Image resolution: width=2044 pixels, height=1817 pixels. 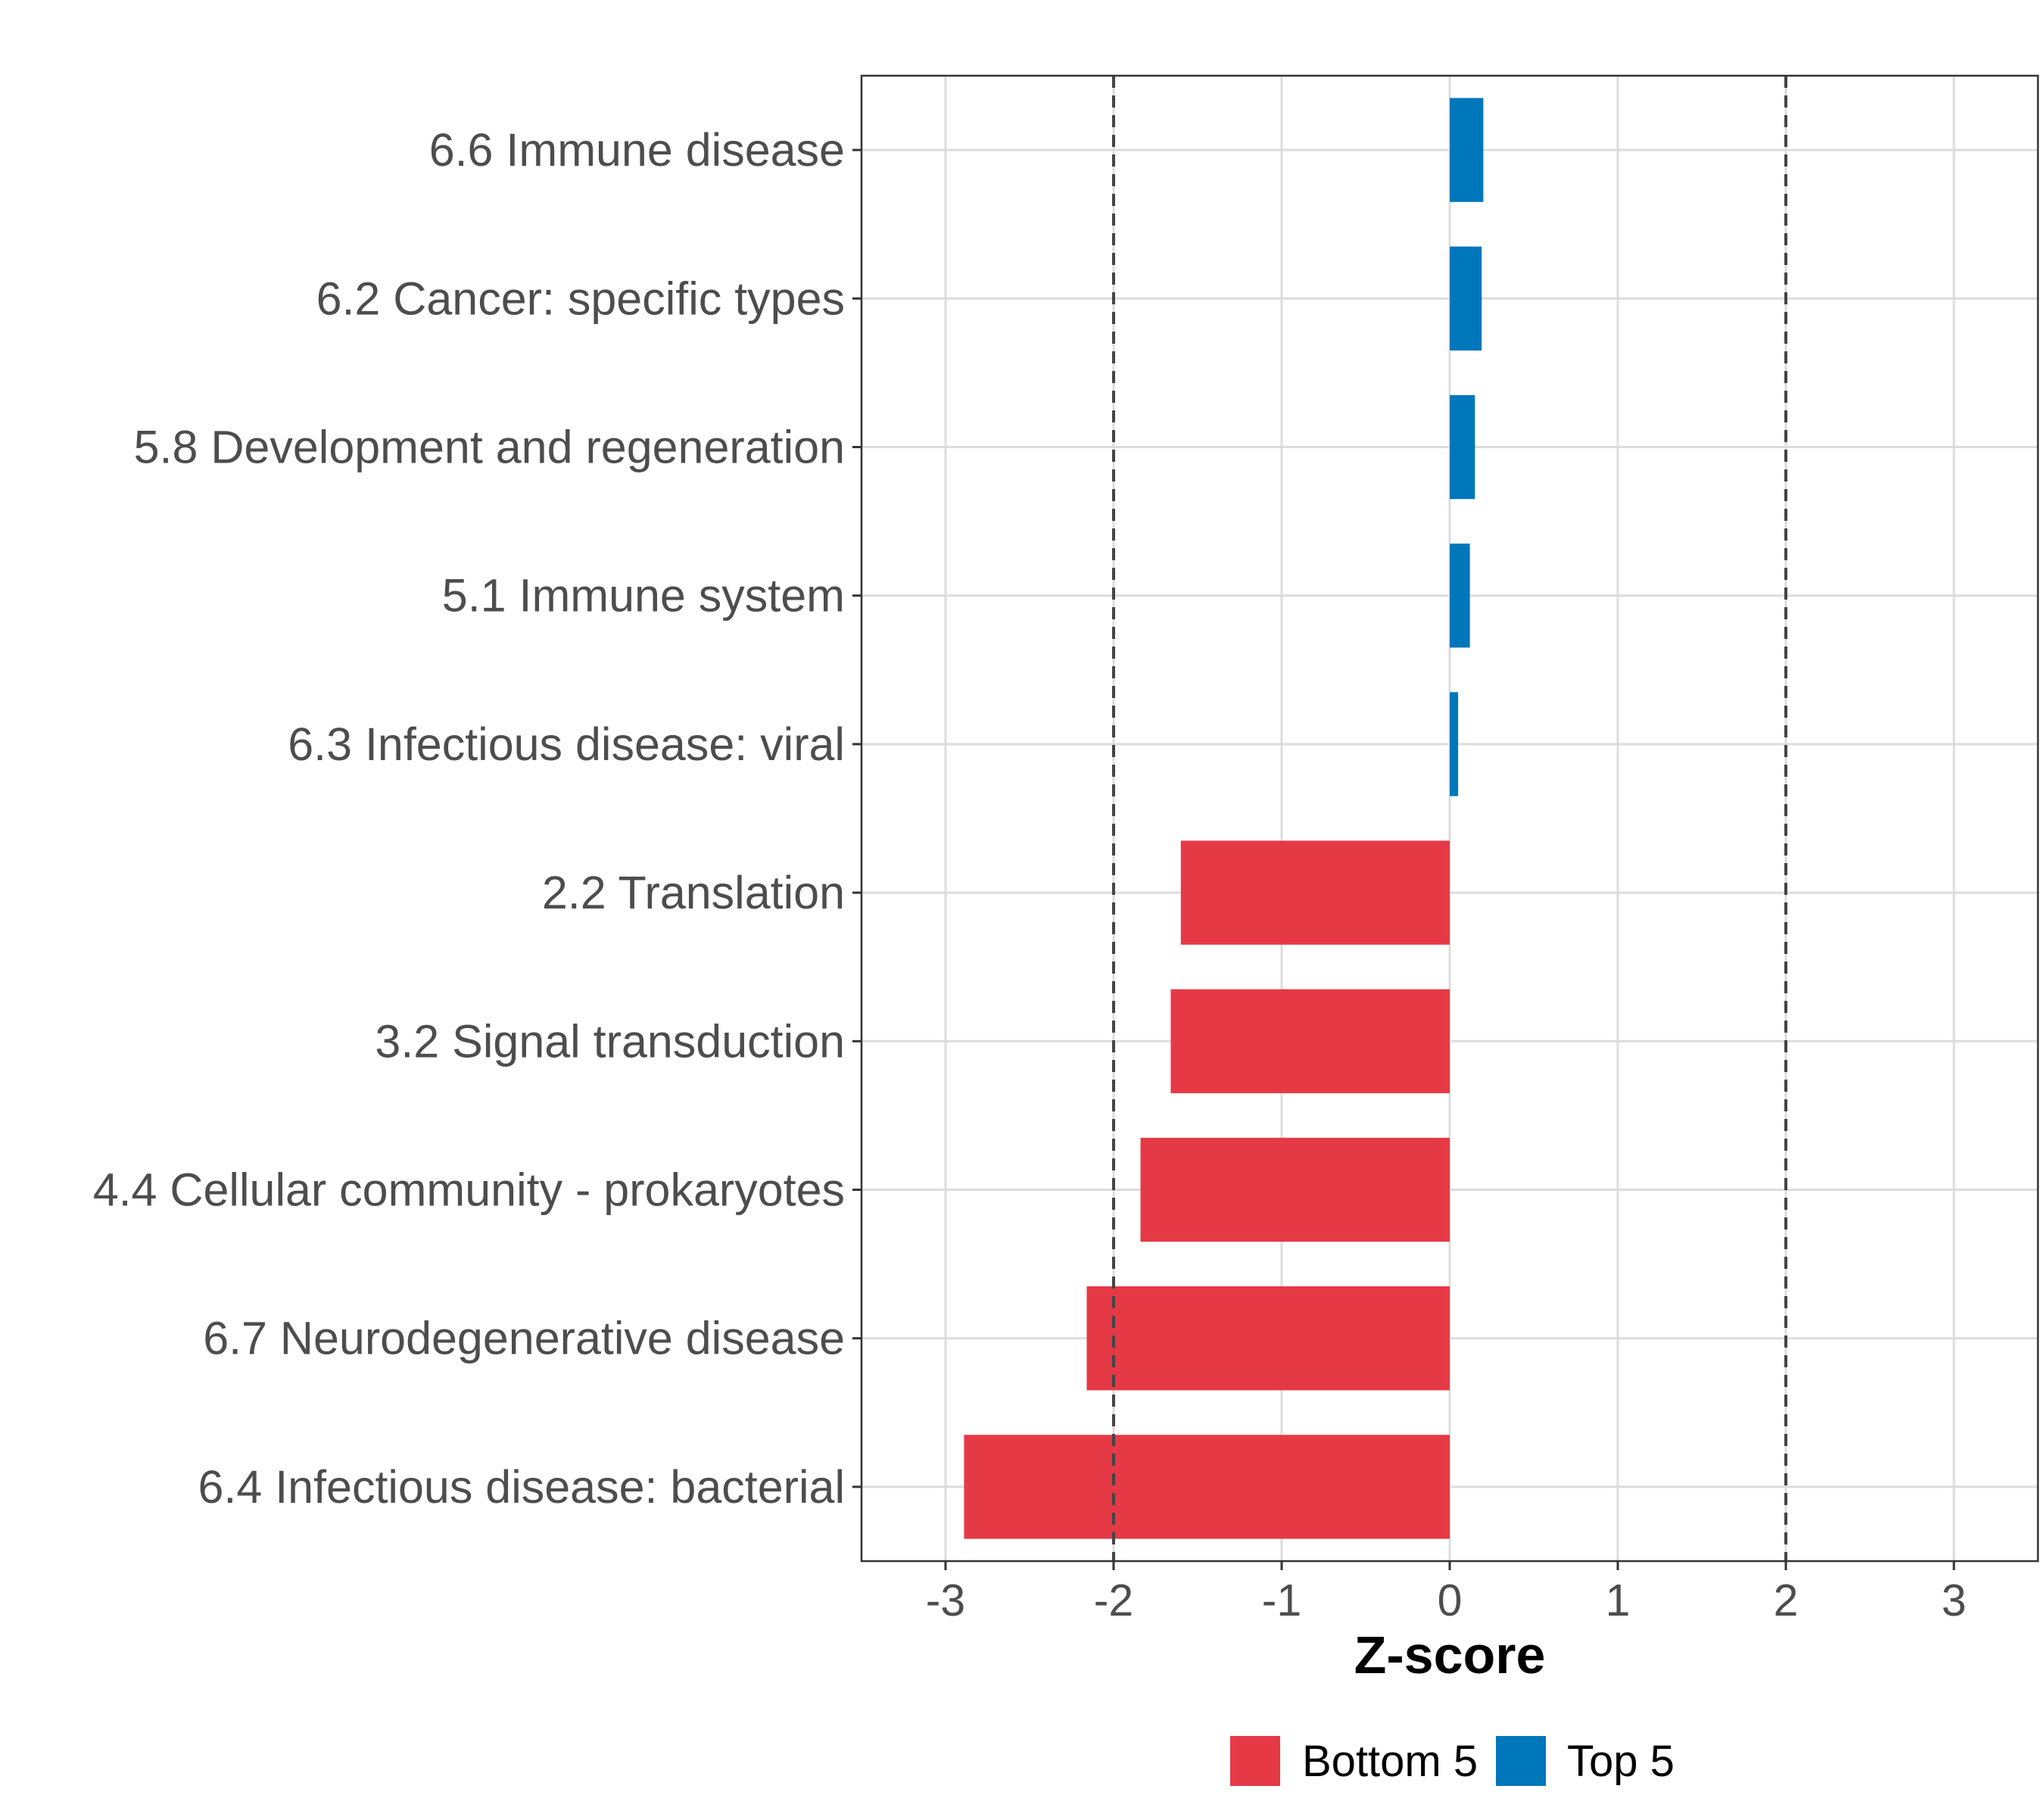 I want to click on x-tick-label: 1, so click(x=1618, y=1600).